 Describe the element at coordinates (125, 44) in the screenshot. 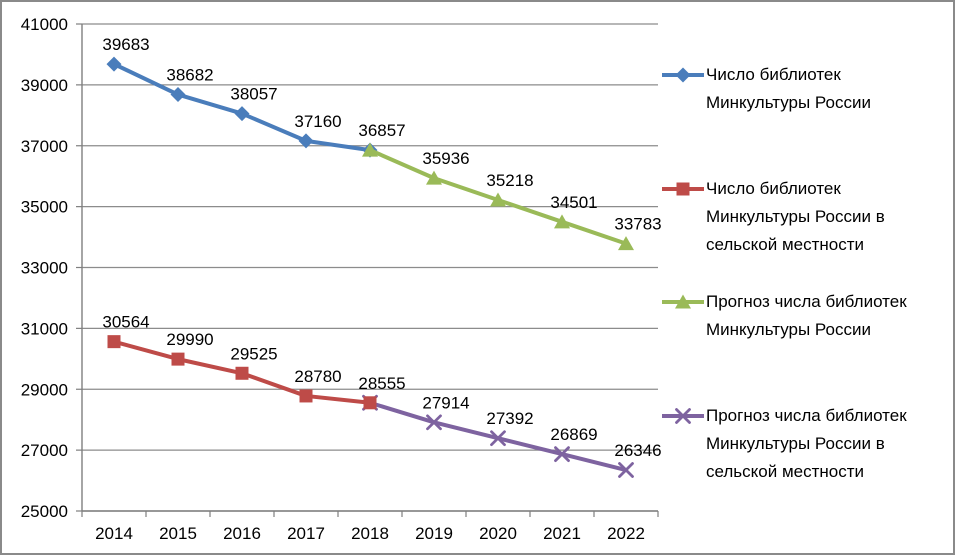

I see `data-label: 39683` at that location.